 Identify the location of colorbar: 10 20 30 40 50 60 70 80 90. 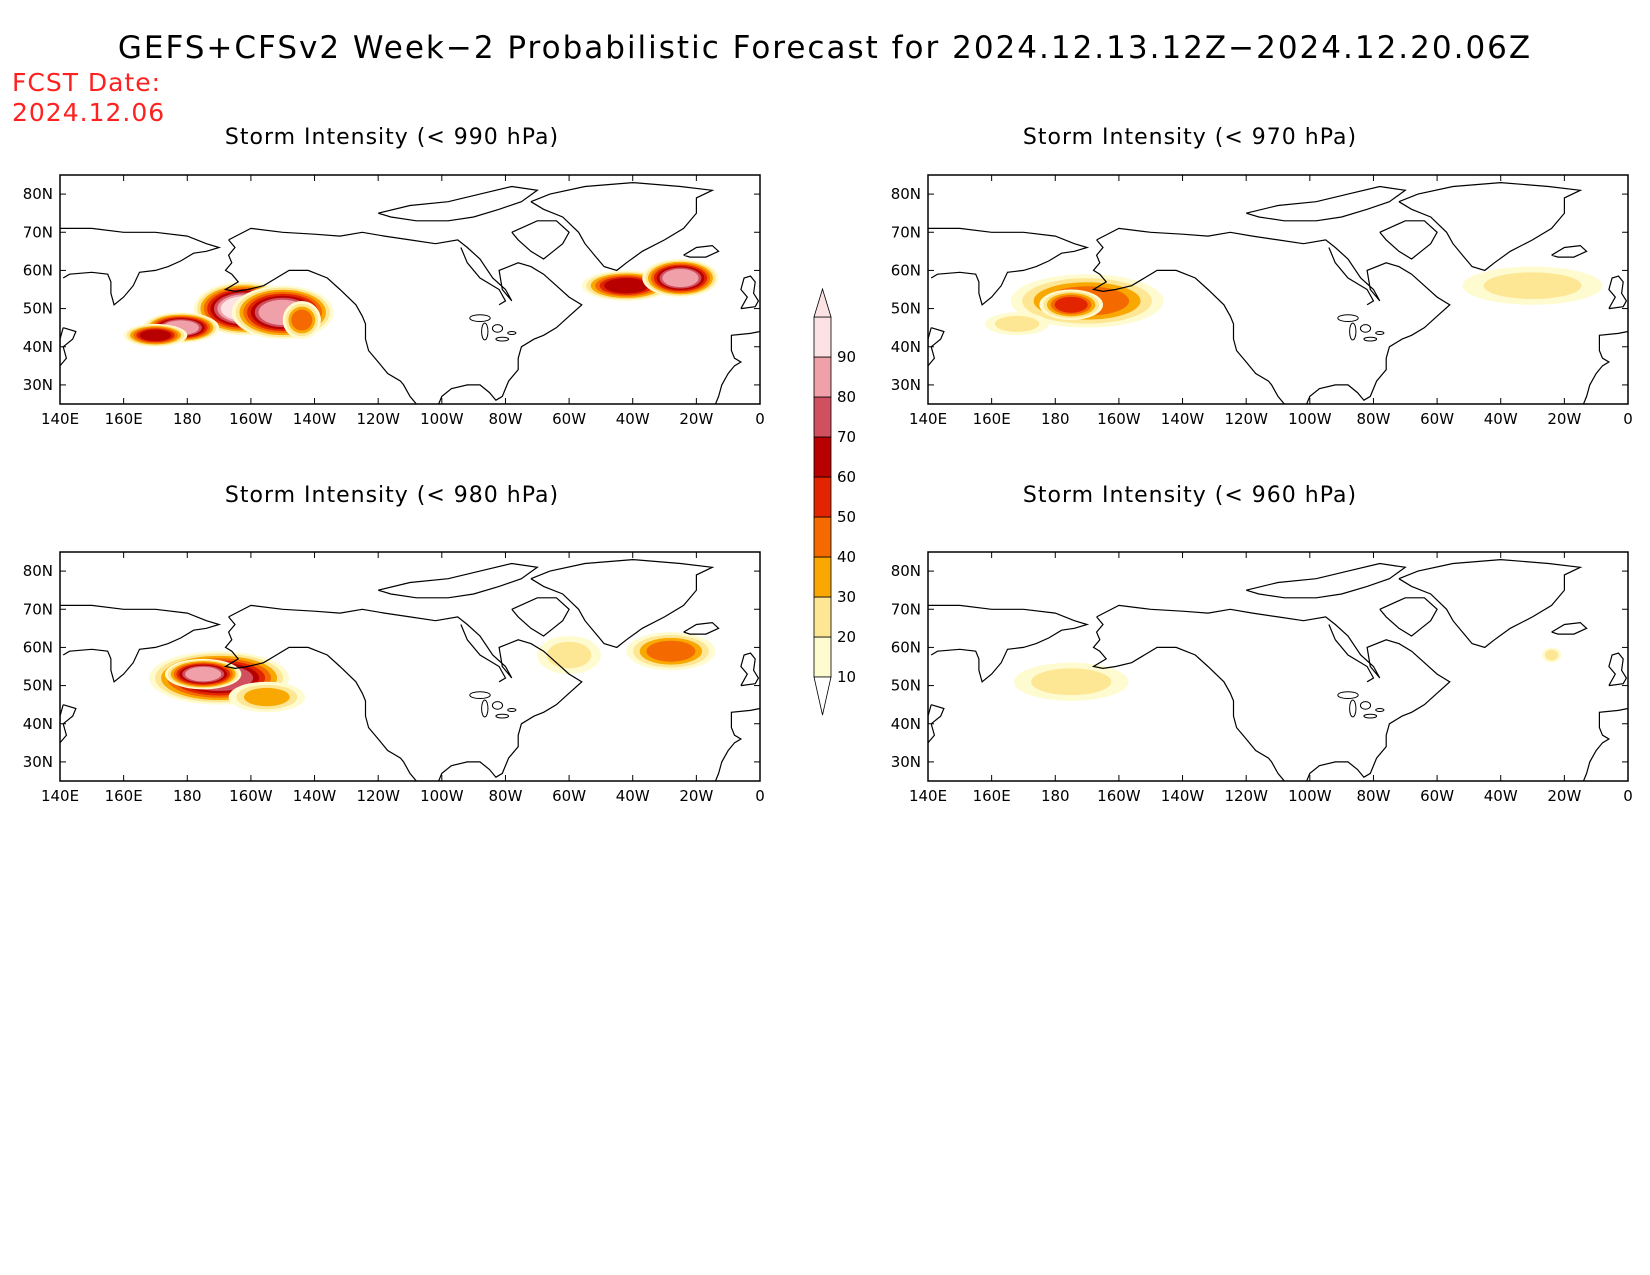
(834, 501).